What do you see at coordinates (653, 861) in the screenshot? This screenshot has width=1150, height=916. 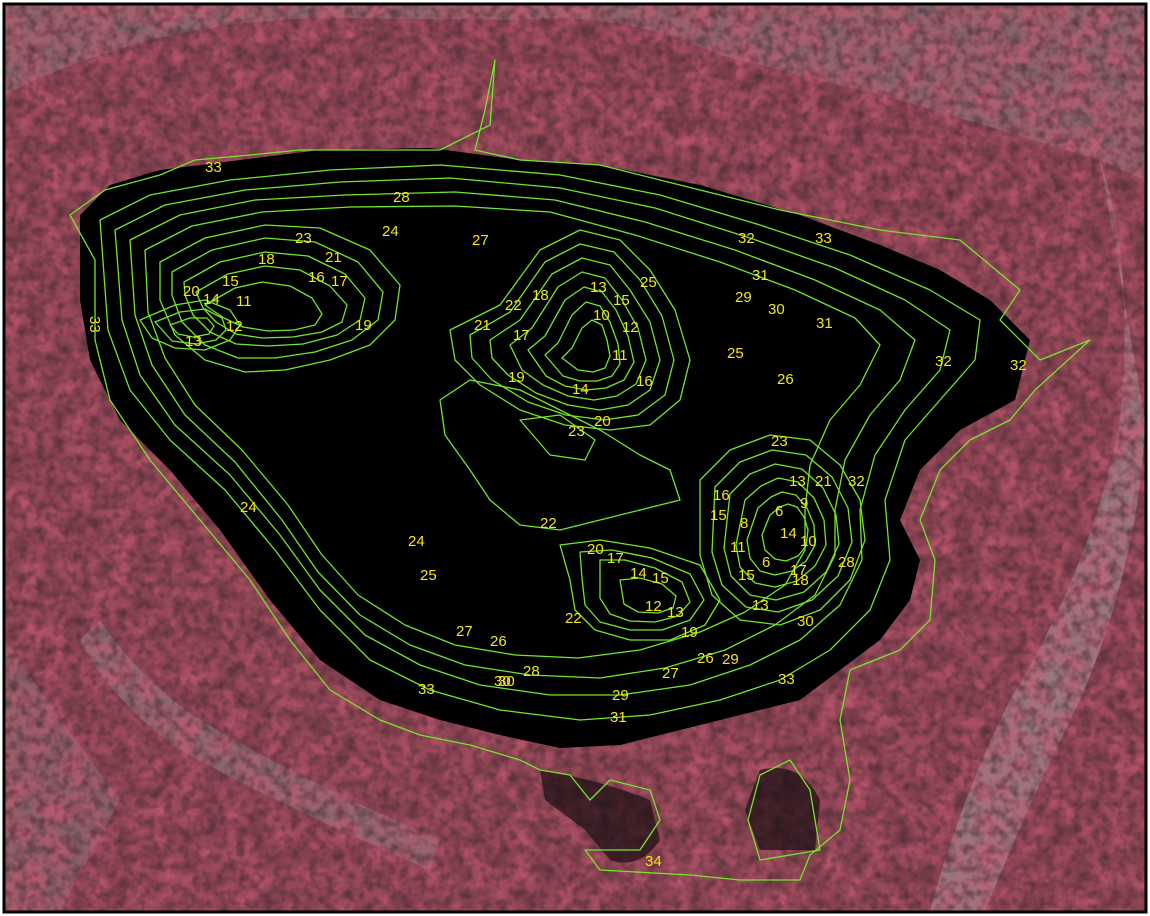 I see `contour-label: 34` at bounding box center [653, 861].